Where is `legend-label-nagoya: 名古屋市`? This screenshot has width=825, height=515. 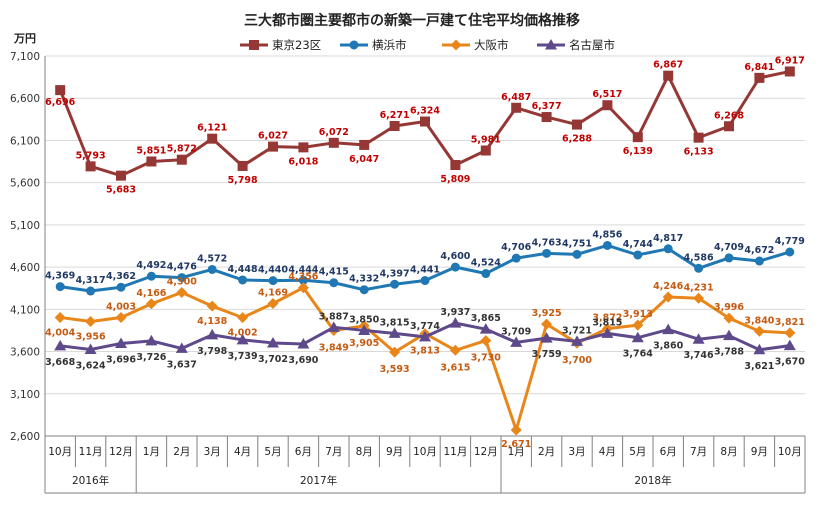
legend-label-nagoya: 名古屋市 is located at coordinates (592, 45).